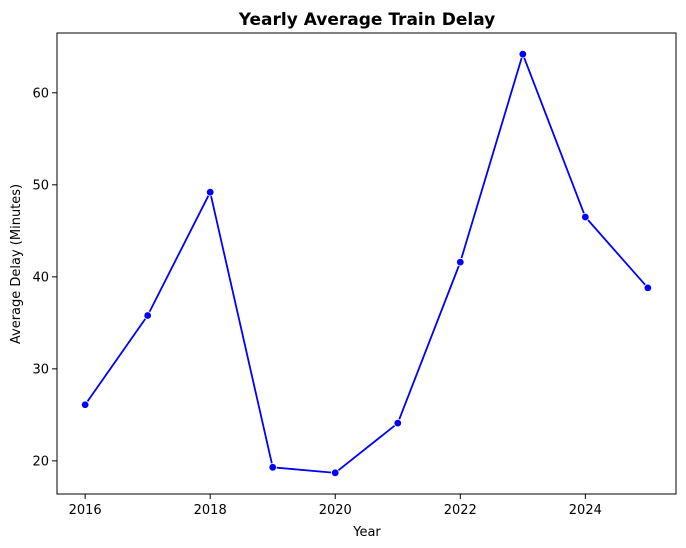 This screenshot has height=548, width=686. Describe the element at coordinates (85, 510) in the screenshot. I see `x-tick-label: 2016` at that location.